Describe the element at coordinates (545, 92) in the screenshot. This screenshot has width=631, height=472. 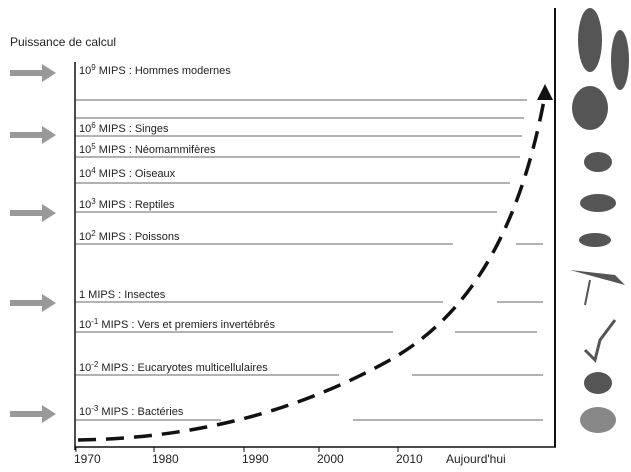
I see `curve-arrowhead` at that location.